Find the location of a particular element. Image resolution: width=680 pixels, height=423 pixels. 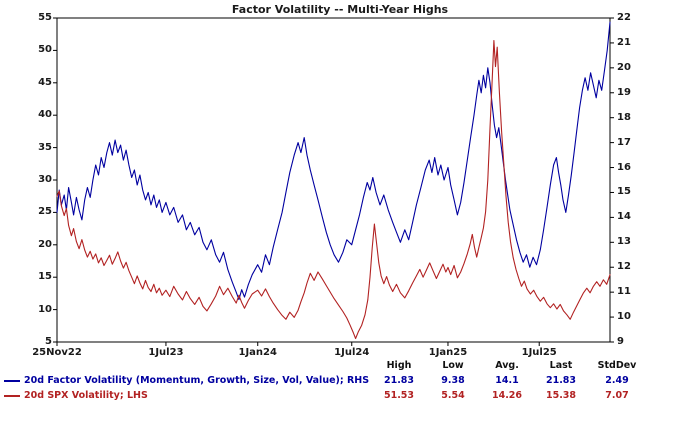

factor-avg-value: 14.1 is located at coordinates (507, 380).